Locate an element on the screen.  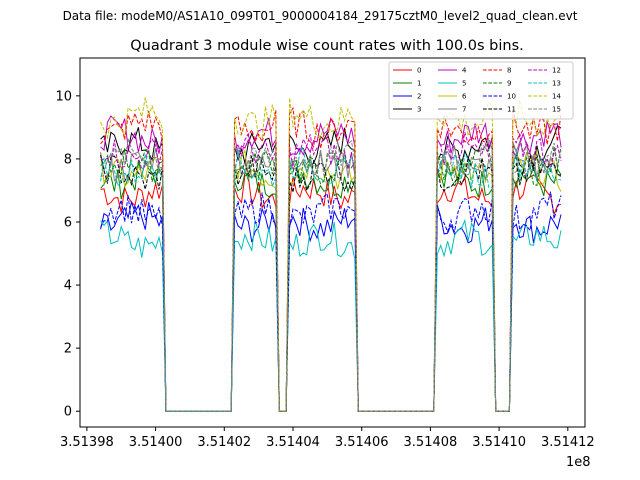
legend-frame is located at coordinates (481, 90).